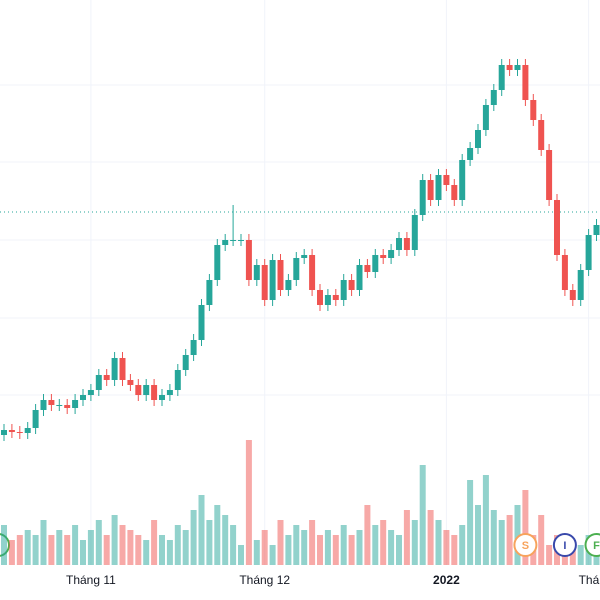 This screenshot has height=600, width=600. What do you see at coordinates (525, 546) in the screenshot?
I see `event-label: S` at bounding box center [525, 546].